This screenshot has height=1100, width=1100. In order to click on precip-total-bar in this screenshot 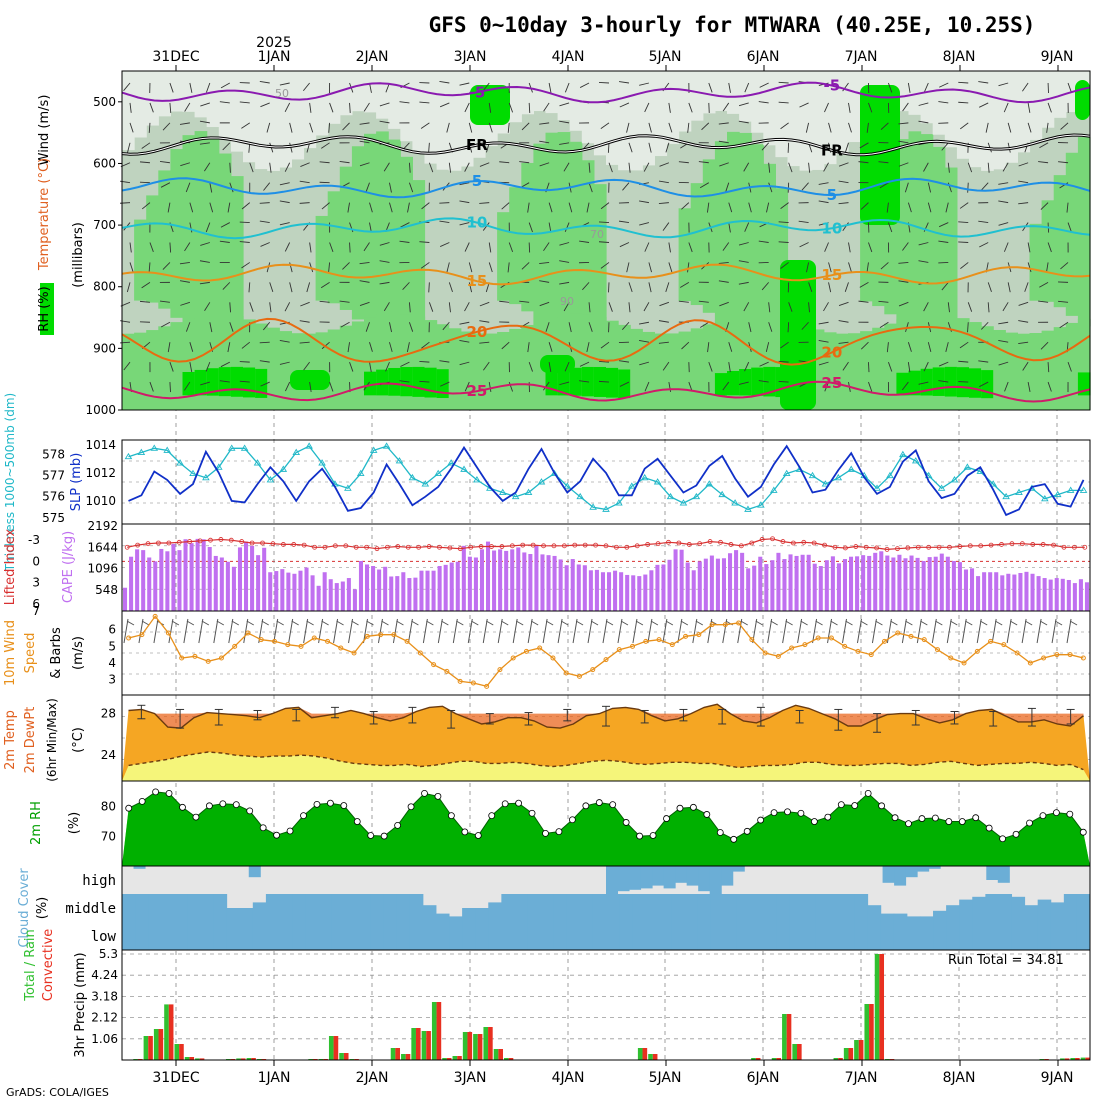, I will do `click(794, 1052)`.